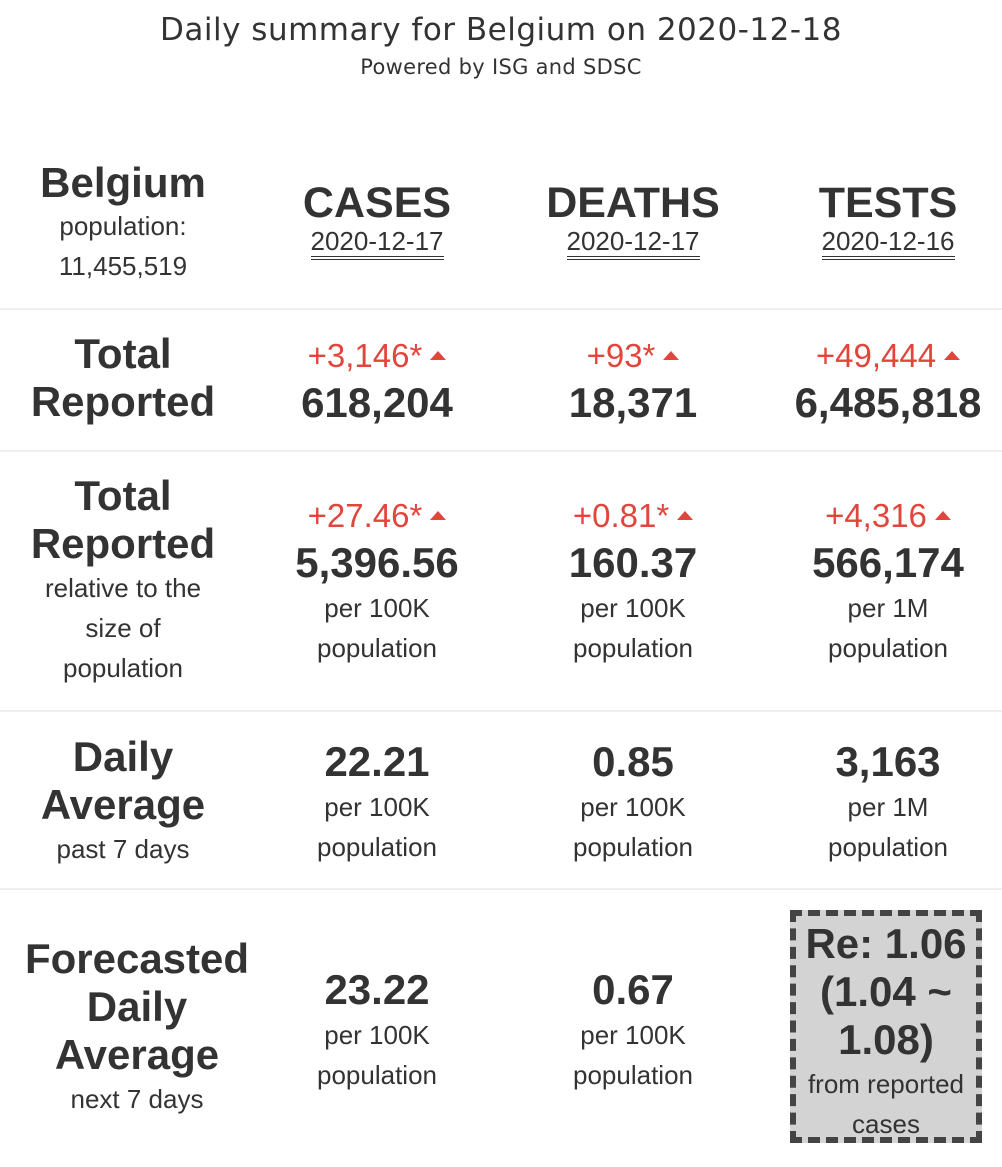 Image resolution: width=1002 pixels, height=1167 pixels. What do you see at coordinates (633, 761) in the screenshot?
I see `daily-value: 0.85` at bounding box center [633, 761].